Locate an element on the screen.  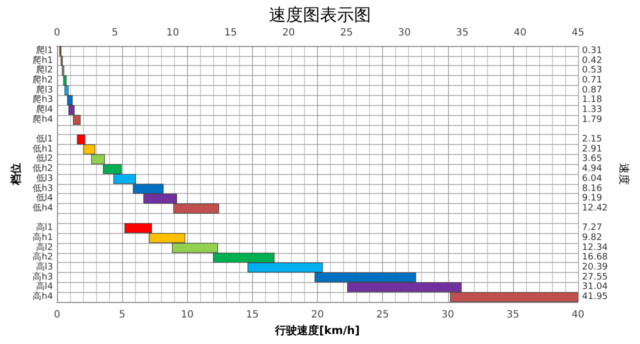
y-tick-label: 低h4 is located at coordinates (43, 208).